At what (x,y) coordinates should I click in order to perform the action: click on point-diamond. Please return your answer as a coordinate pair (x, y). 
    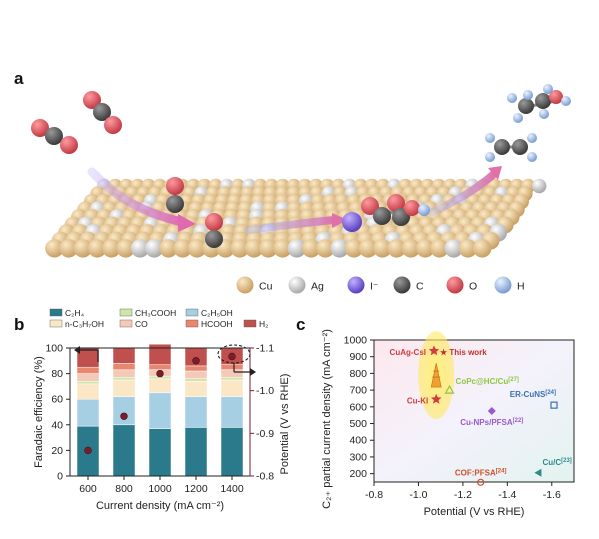
    Looking at the image, I should click on (491, 411).